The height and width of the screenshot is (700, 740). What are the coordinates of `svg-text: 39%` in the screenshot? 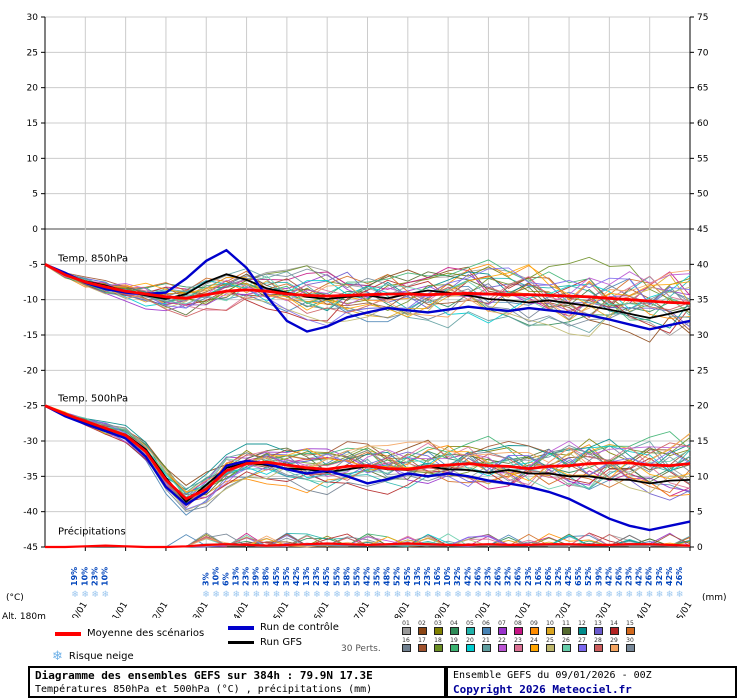 It's located at (256, 576).